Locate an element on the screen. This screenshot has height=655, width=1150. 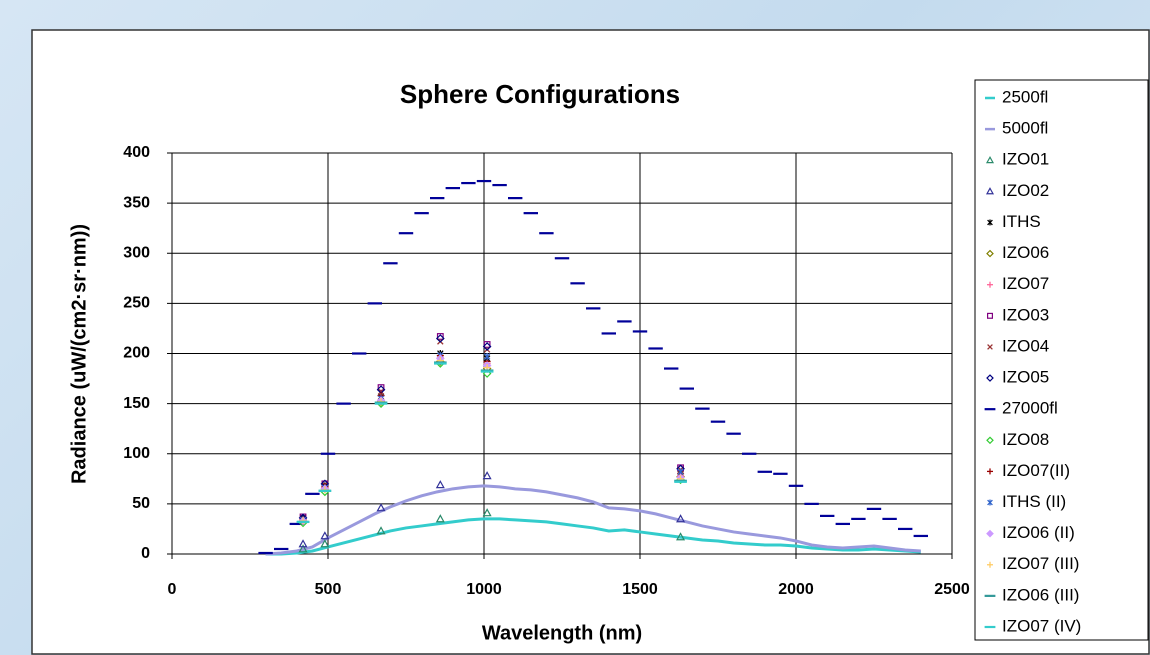
y-tick-label: 300 is located at coordinates (136, 252).